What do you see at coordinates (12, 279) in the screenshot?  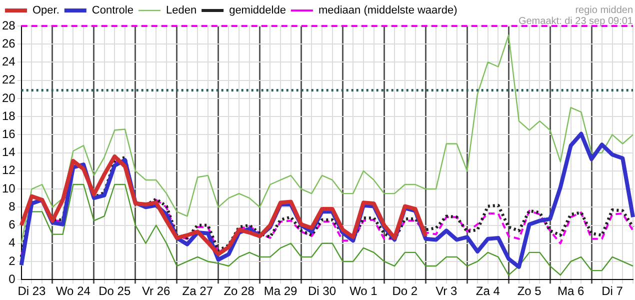 I see `y-tick-label: 0` at bounding box center [12, 279].